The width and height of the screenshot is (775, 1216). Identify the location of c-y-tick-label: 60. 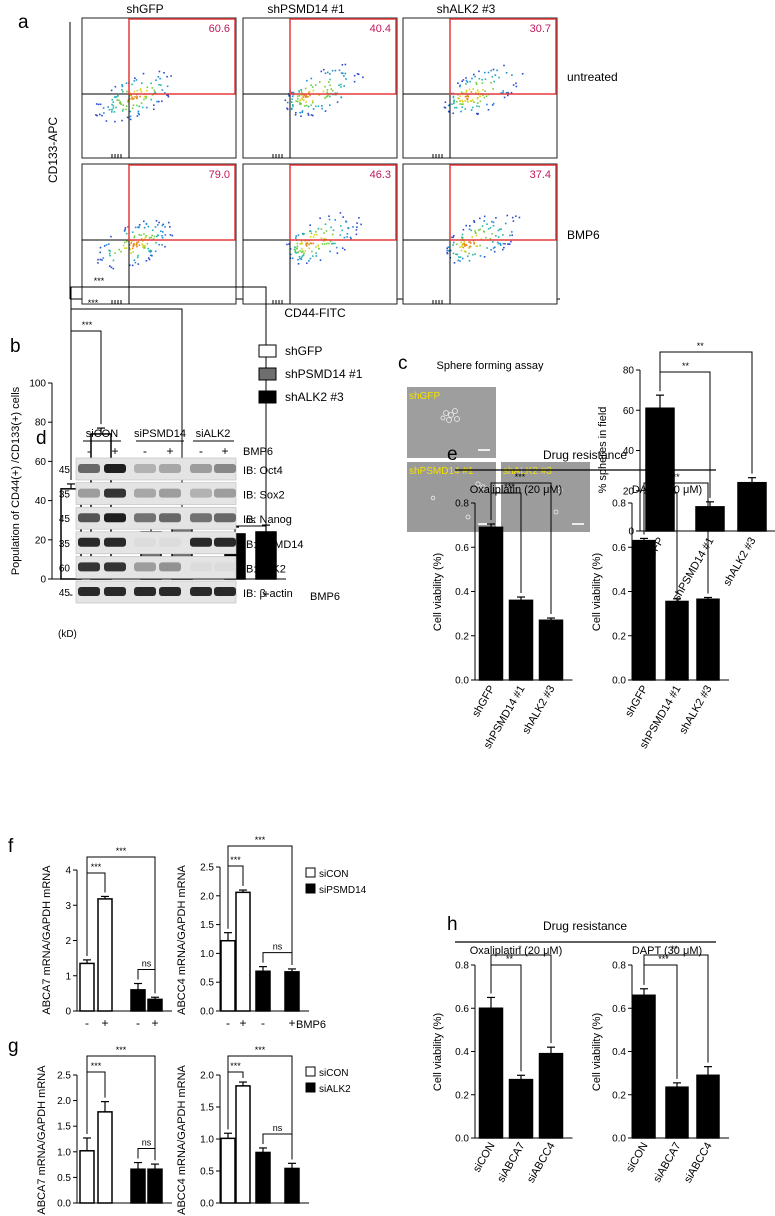
(629, 411).